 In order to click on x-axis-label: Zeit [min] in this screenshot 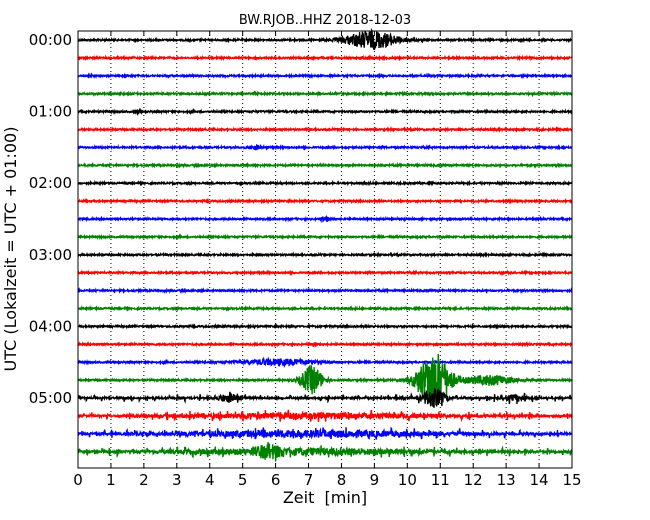, I will do `click(325, 497)`.